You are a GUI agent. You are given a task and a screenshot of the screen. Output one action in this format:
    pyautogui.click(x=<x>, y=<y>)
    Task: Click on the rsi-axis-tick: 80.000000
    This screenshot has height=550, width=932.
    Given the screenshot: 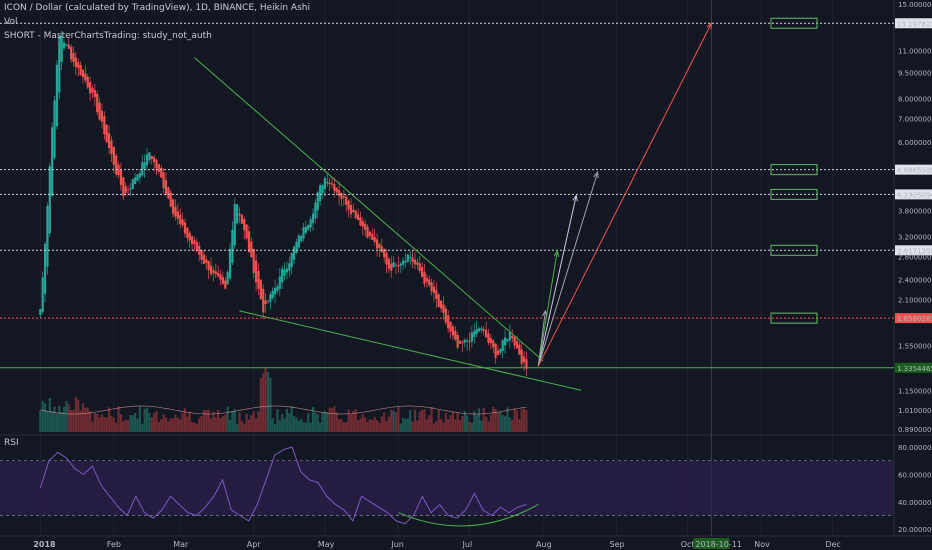 What is the action you would take?
    pyautogui.click(x=915, y=448)
    